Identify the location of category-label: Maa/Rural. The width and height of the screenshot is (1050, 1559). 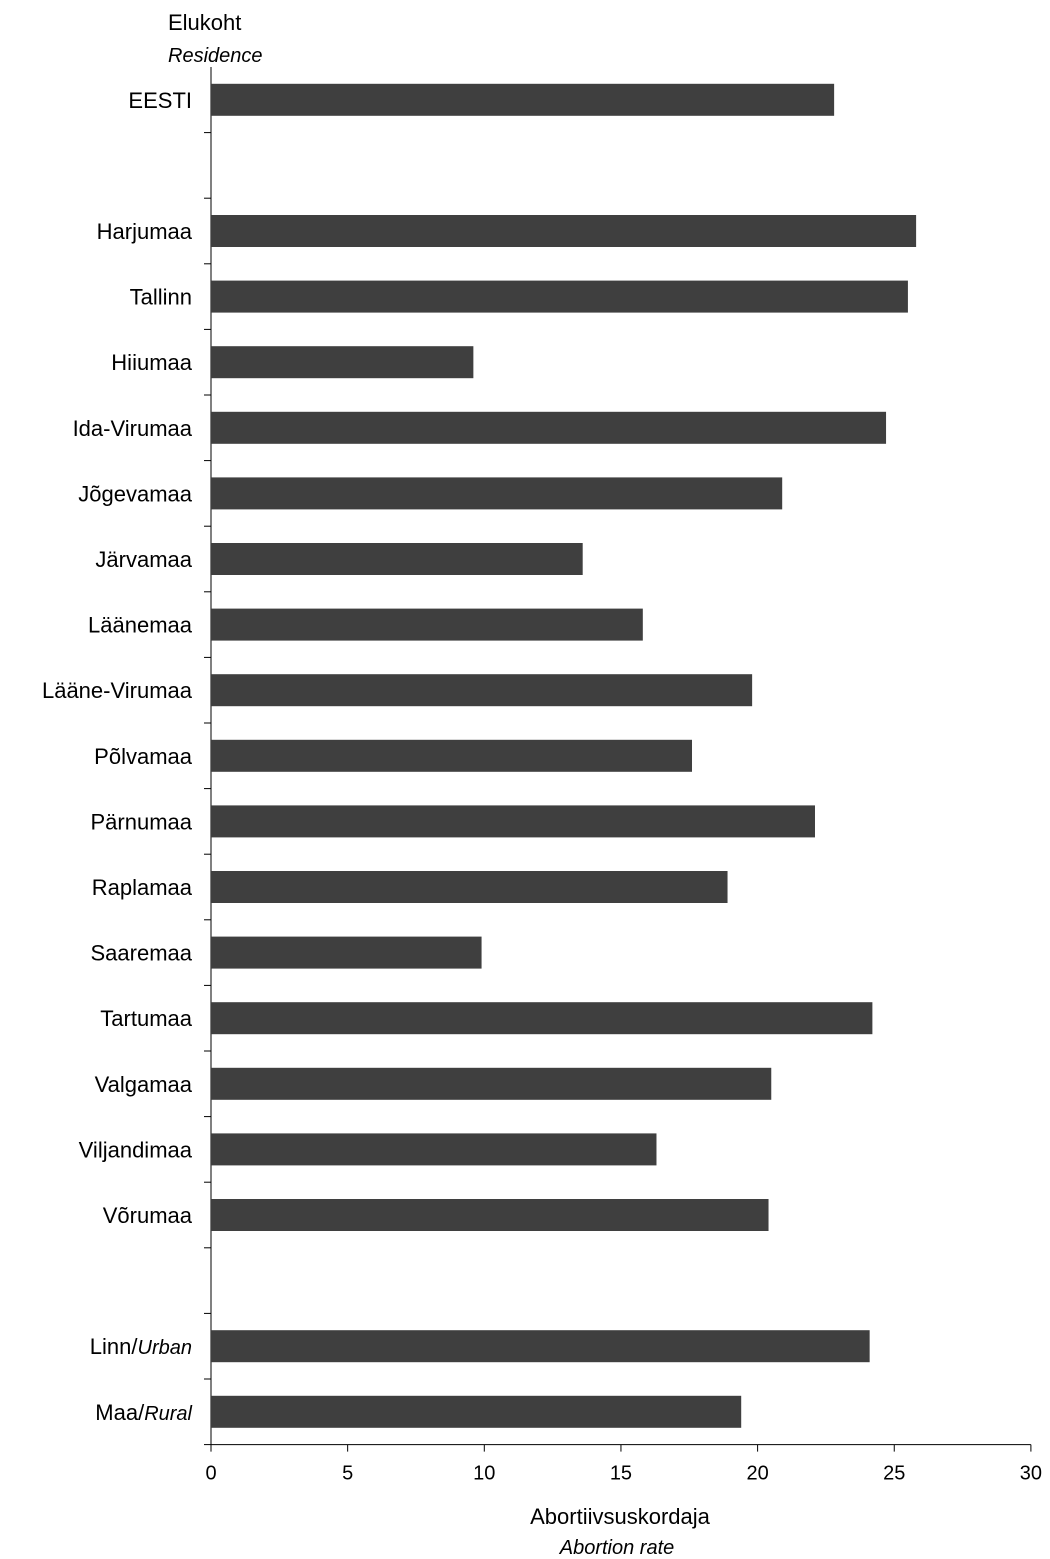
(143, 1412).